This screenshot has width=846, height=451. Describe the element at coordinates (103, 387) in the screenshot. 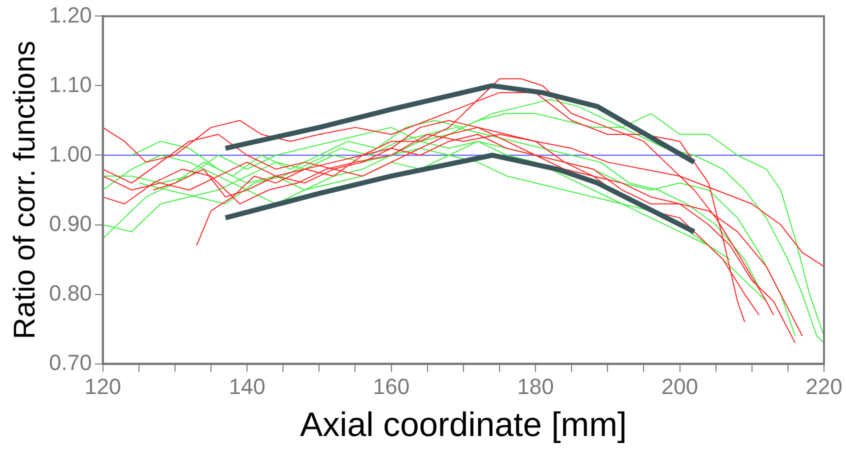

I see `x-tick-label: 120` at that location.